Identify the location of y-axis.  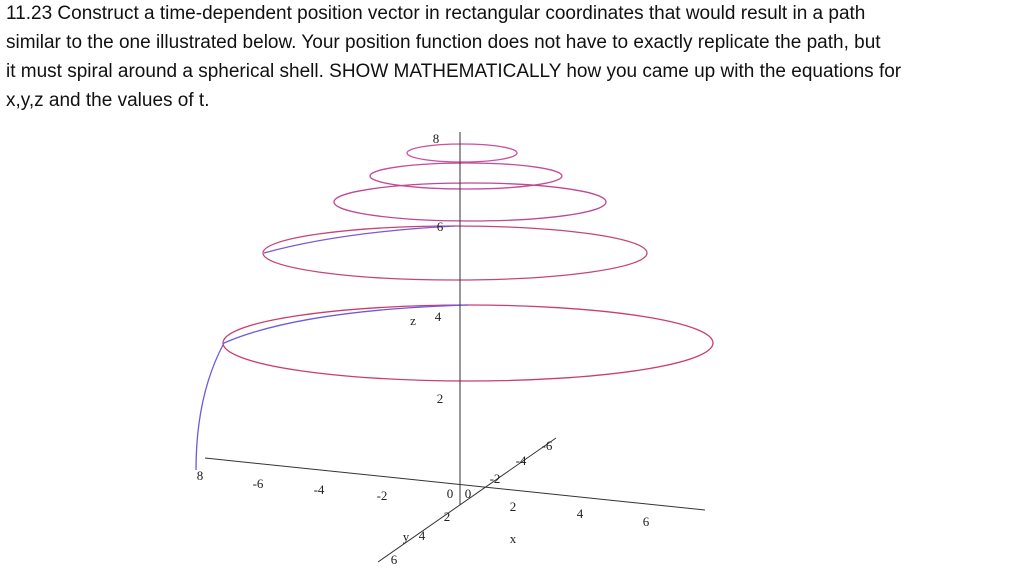
(467, 500).